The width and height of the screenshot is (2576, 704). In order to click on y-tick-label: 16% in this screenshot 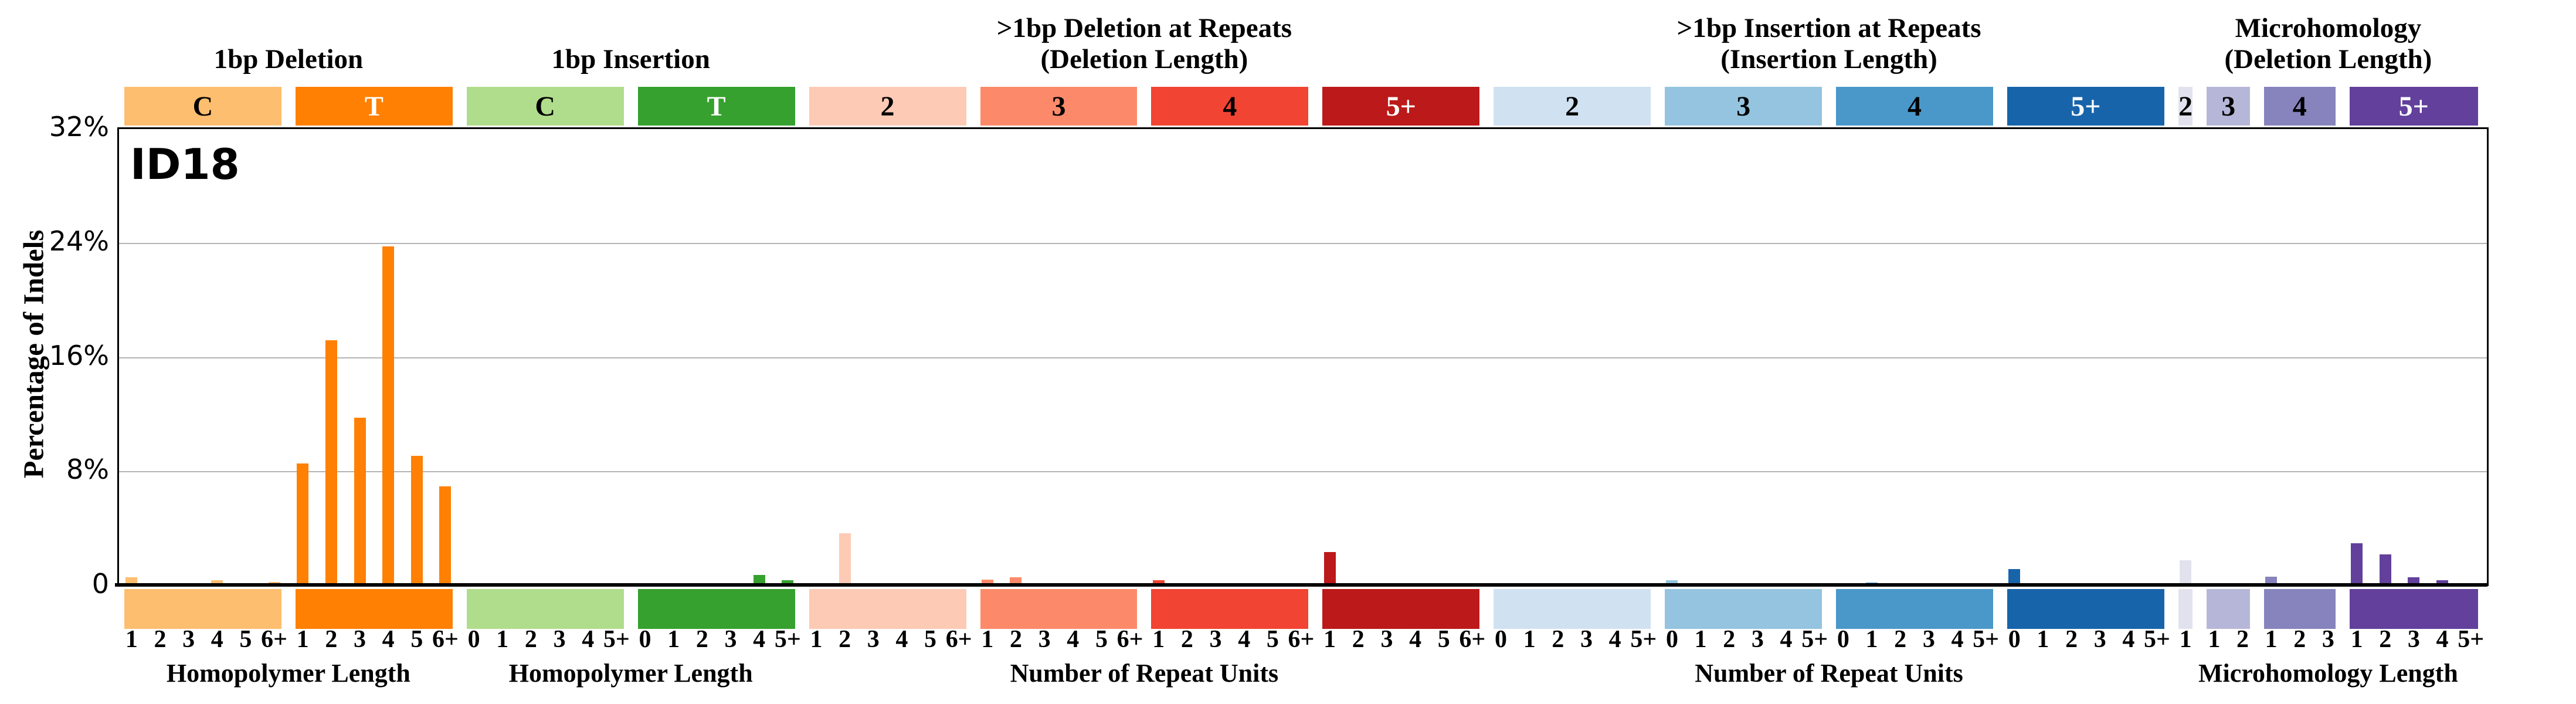, I will do `click(79, 355)`.